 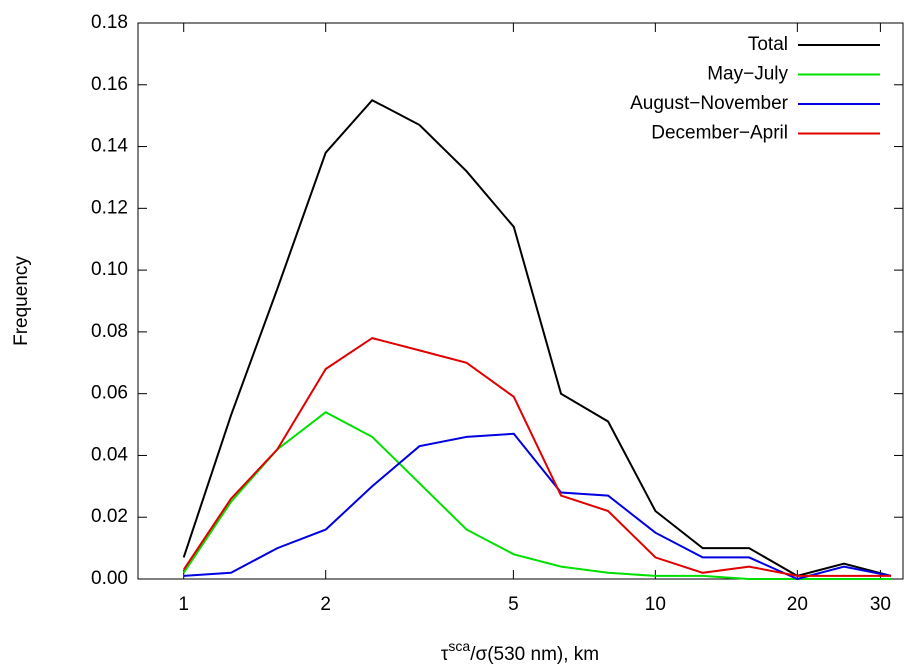 What do you see at coordinates (534, 654) in the screenshot?
I see `x-label-rest: /σ(530 nm), km` at bounding box center [534, 654].